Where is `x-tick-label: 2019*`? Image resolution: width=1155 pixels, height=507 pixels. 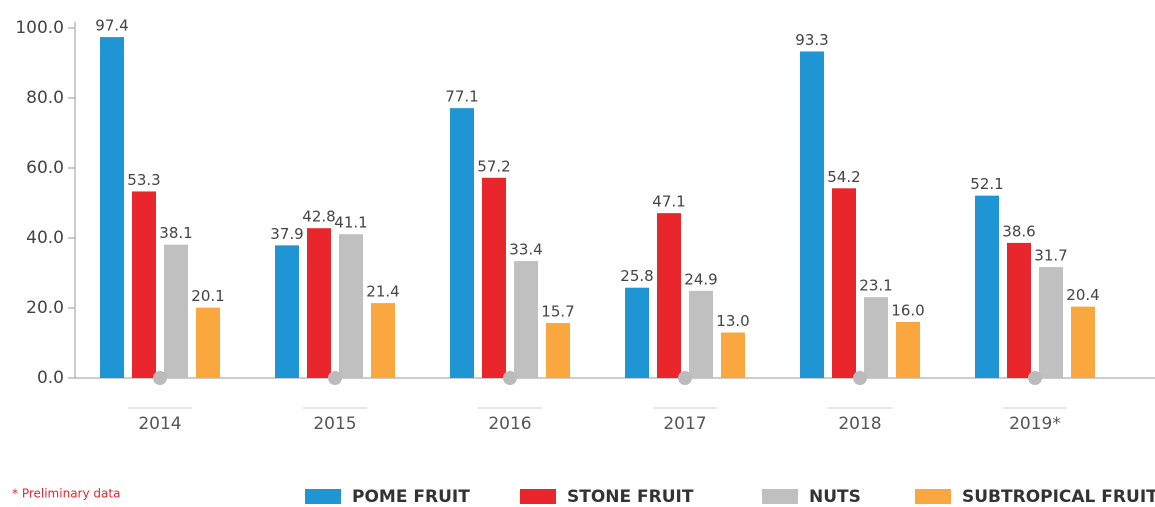
x-tick-label: 2019* is located at coordinates (1035, 424).